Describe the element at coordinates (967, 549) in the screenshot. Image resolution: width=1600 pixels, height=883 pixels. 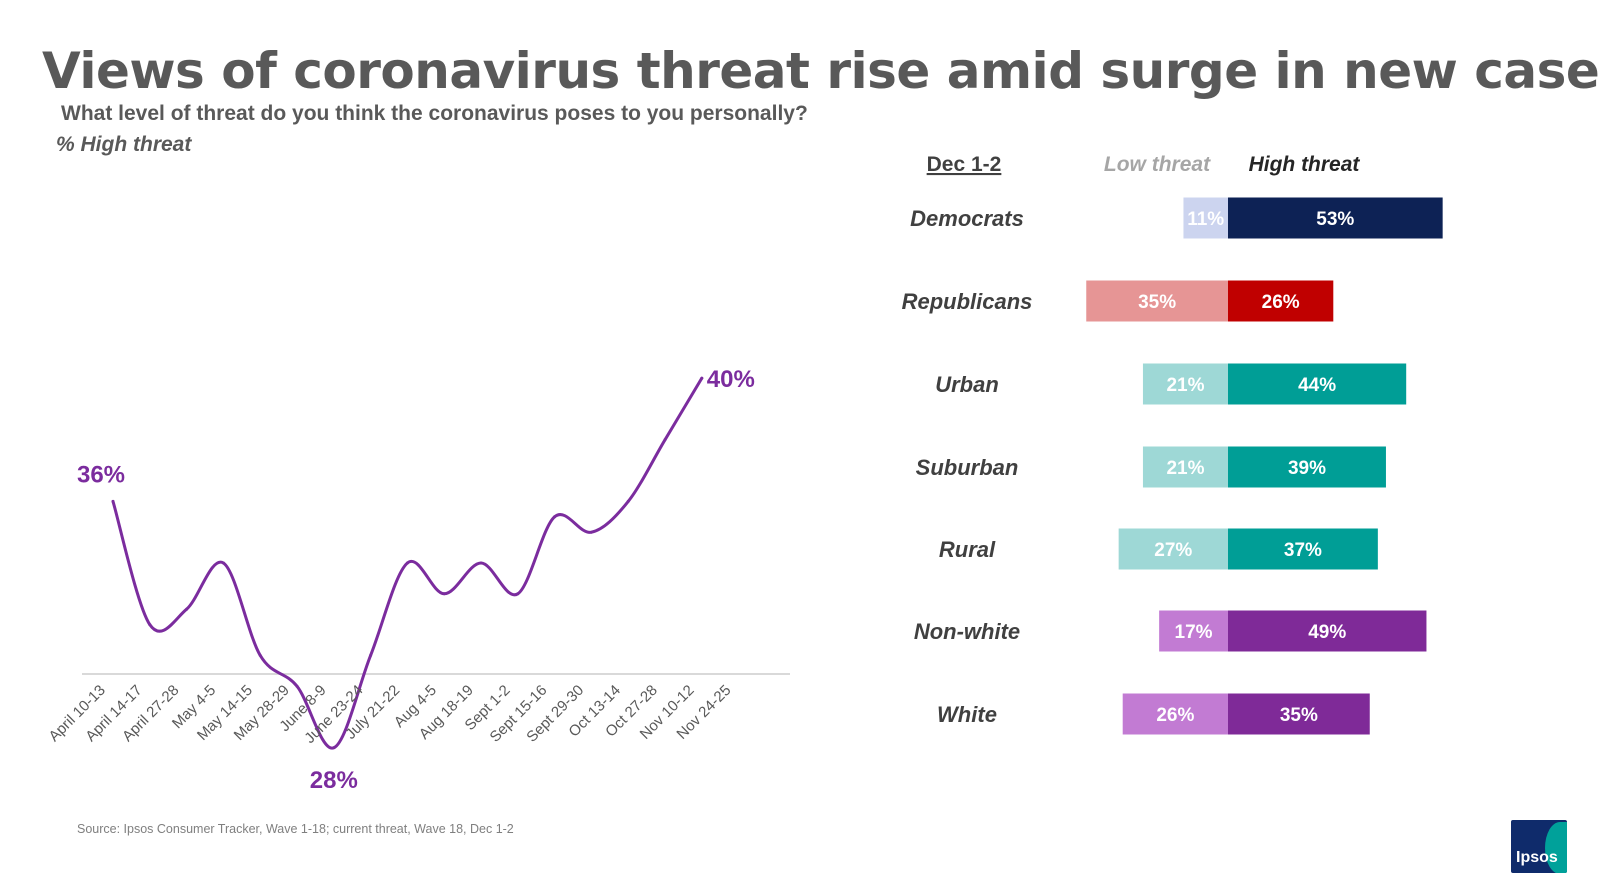
I see `category-label: Rural` at that location.